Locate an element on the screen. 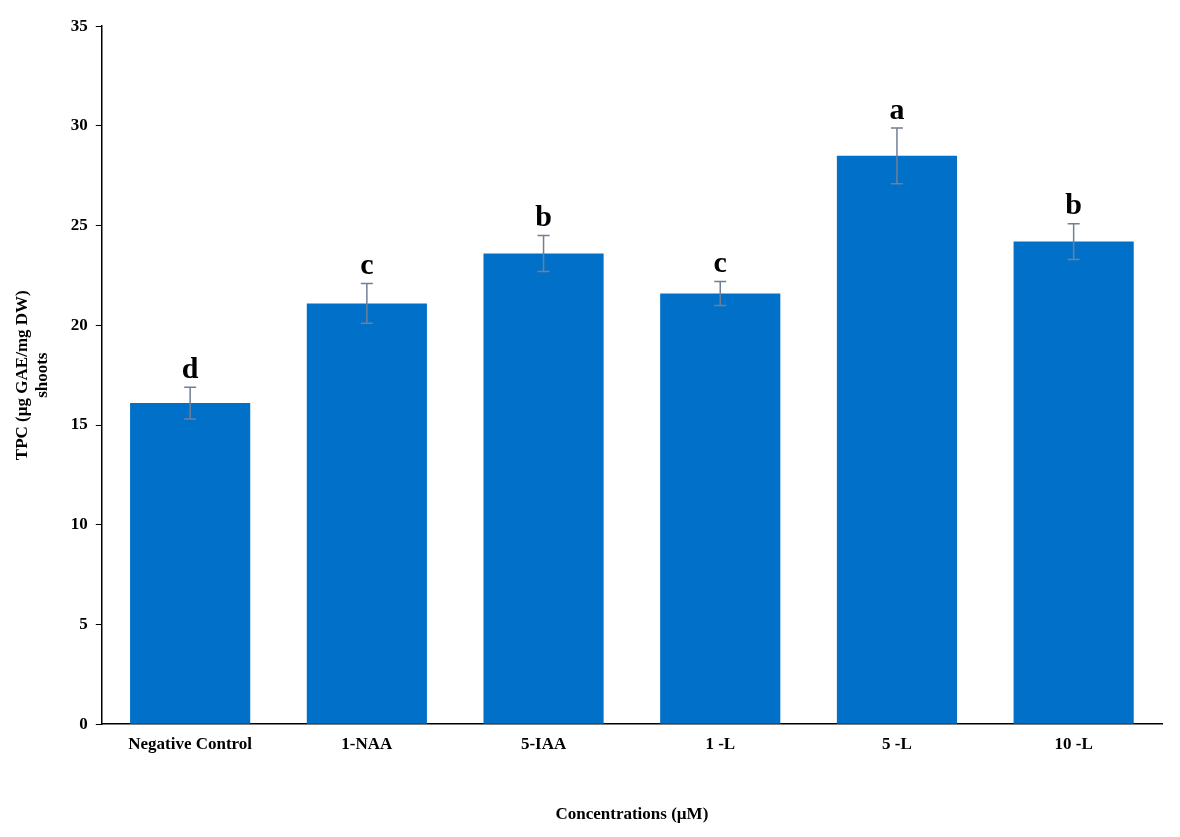 The width and height of the screenshot is (1180, 837). x-tick-label: 10 -L is located at coordinates (1073, 743).